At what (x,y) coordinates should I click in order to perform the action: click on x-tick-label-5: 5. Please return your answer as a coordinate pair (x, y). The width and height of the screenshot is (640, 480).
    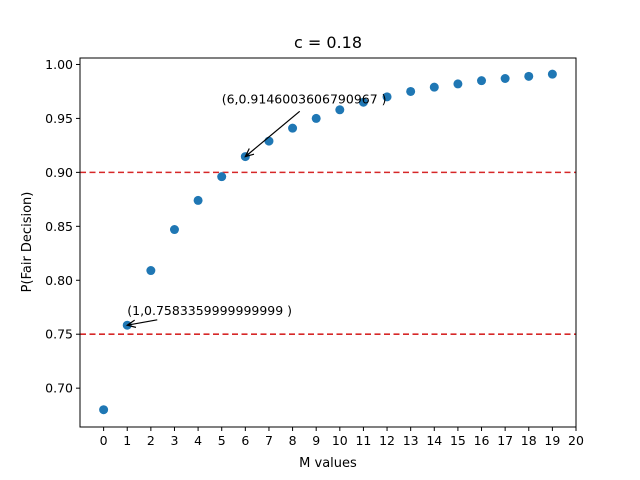
    Looking at the image, I should click on (222, 440).